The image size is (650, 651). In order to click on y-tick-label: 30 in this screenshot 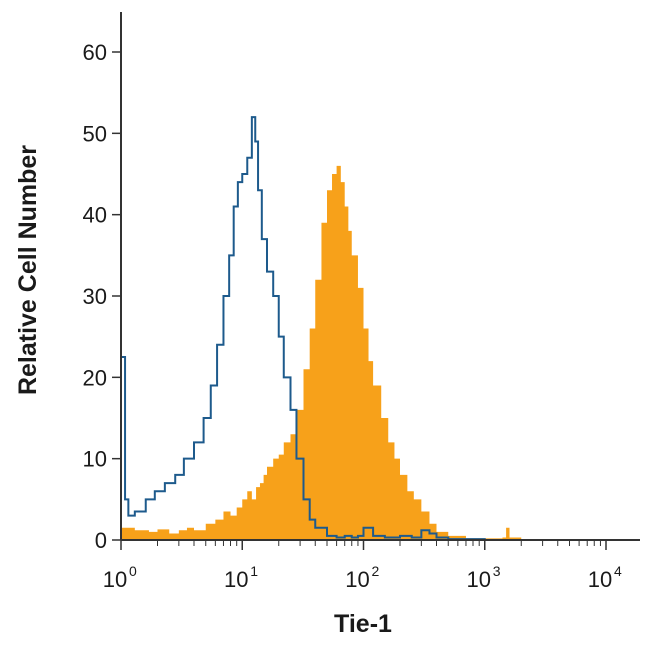, I will do `click(95, 296)`.